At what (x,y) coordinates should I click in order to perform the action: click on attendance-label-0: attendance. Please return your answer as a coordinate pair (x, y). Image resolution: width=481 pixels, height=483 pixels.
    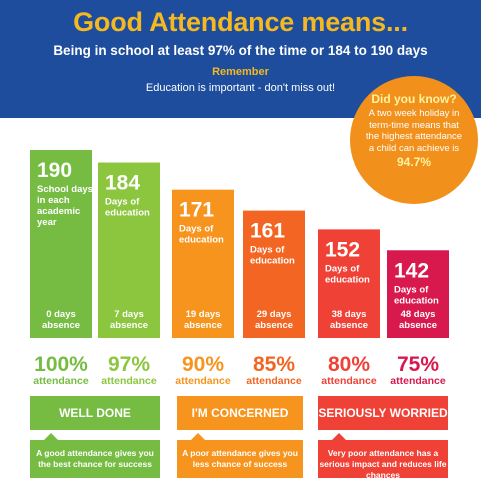
    Looking at the image, I should click on (61, 381).